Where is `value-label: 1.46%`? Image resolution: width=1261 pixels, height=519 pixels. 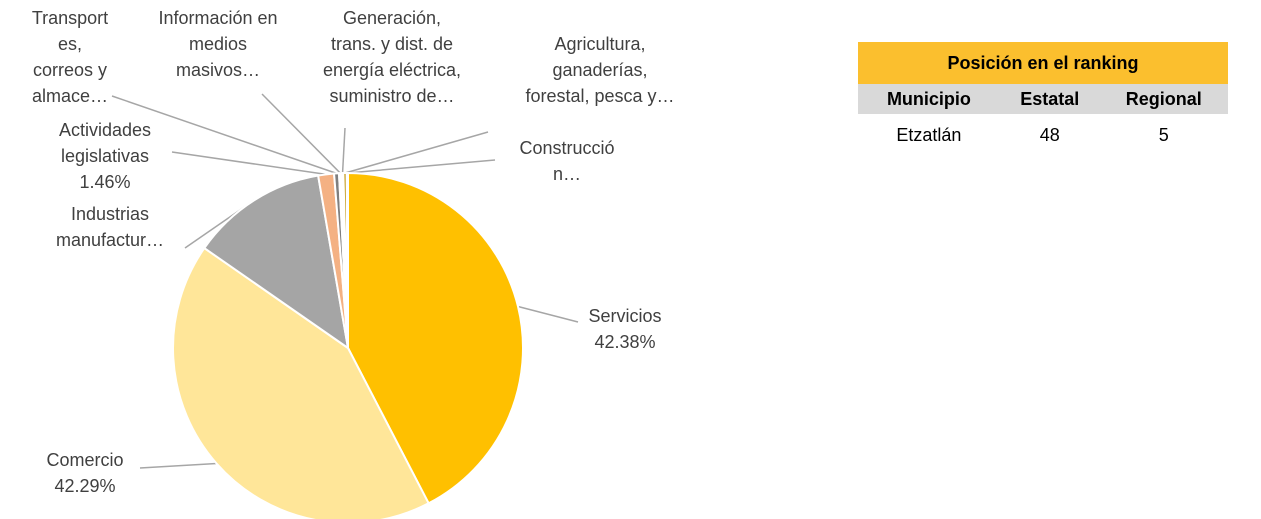 value-label: 1.46% is located at coordinates (104, 182).